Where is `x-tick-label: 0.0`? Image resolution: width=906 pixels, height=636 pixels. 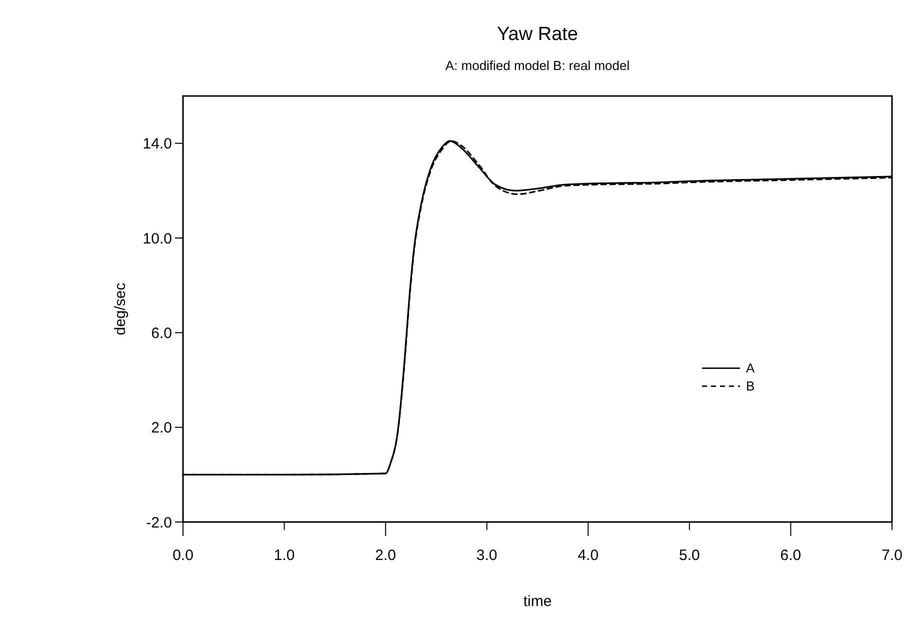
x-tick-label: 0.0 is located at coordinates (183, 555).